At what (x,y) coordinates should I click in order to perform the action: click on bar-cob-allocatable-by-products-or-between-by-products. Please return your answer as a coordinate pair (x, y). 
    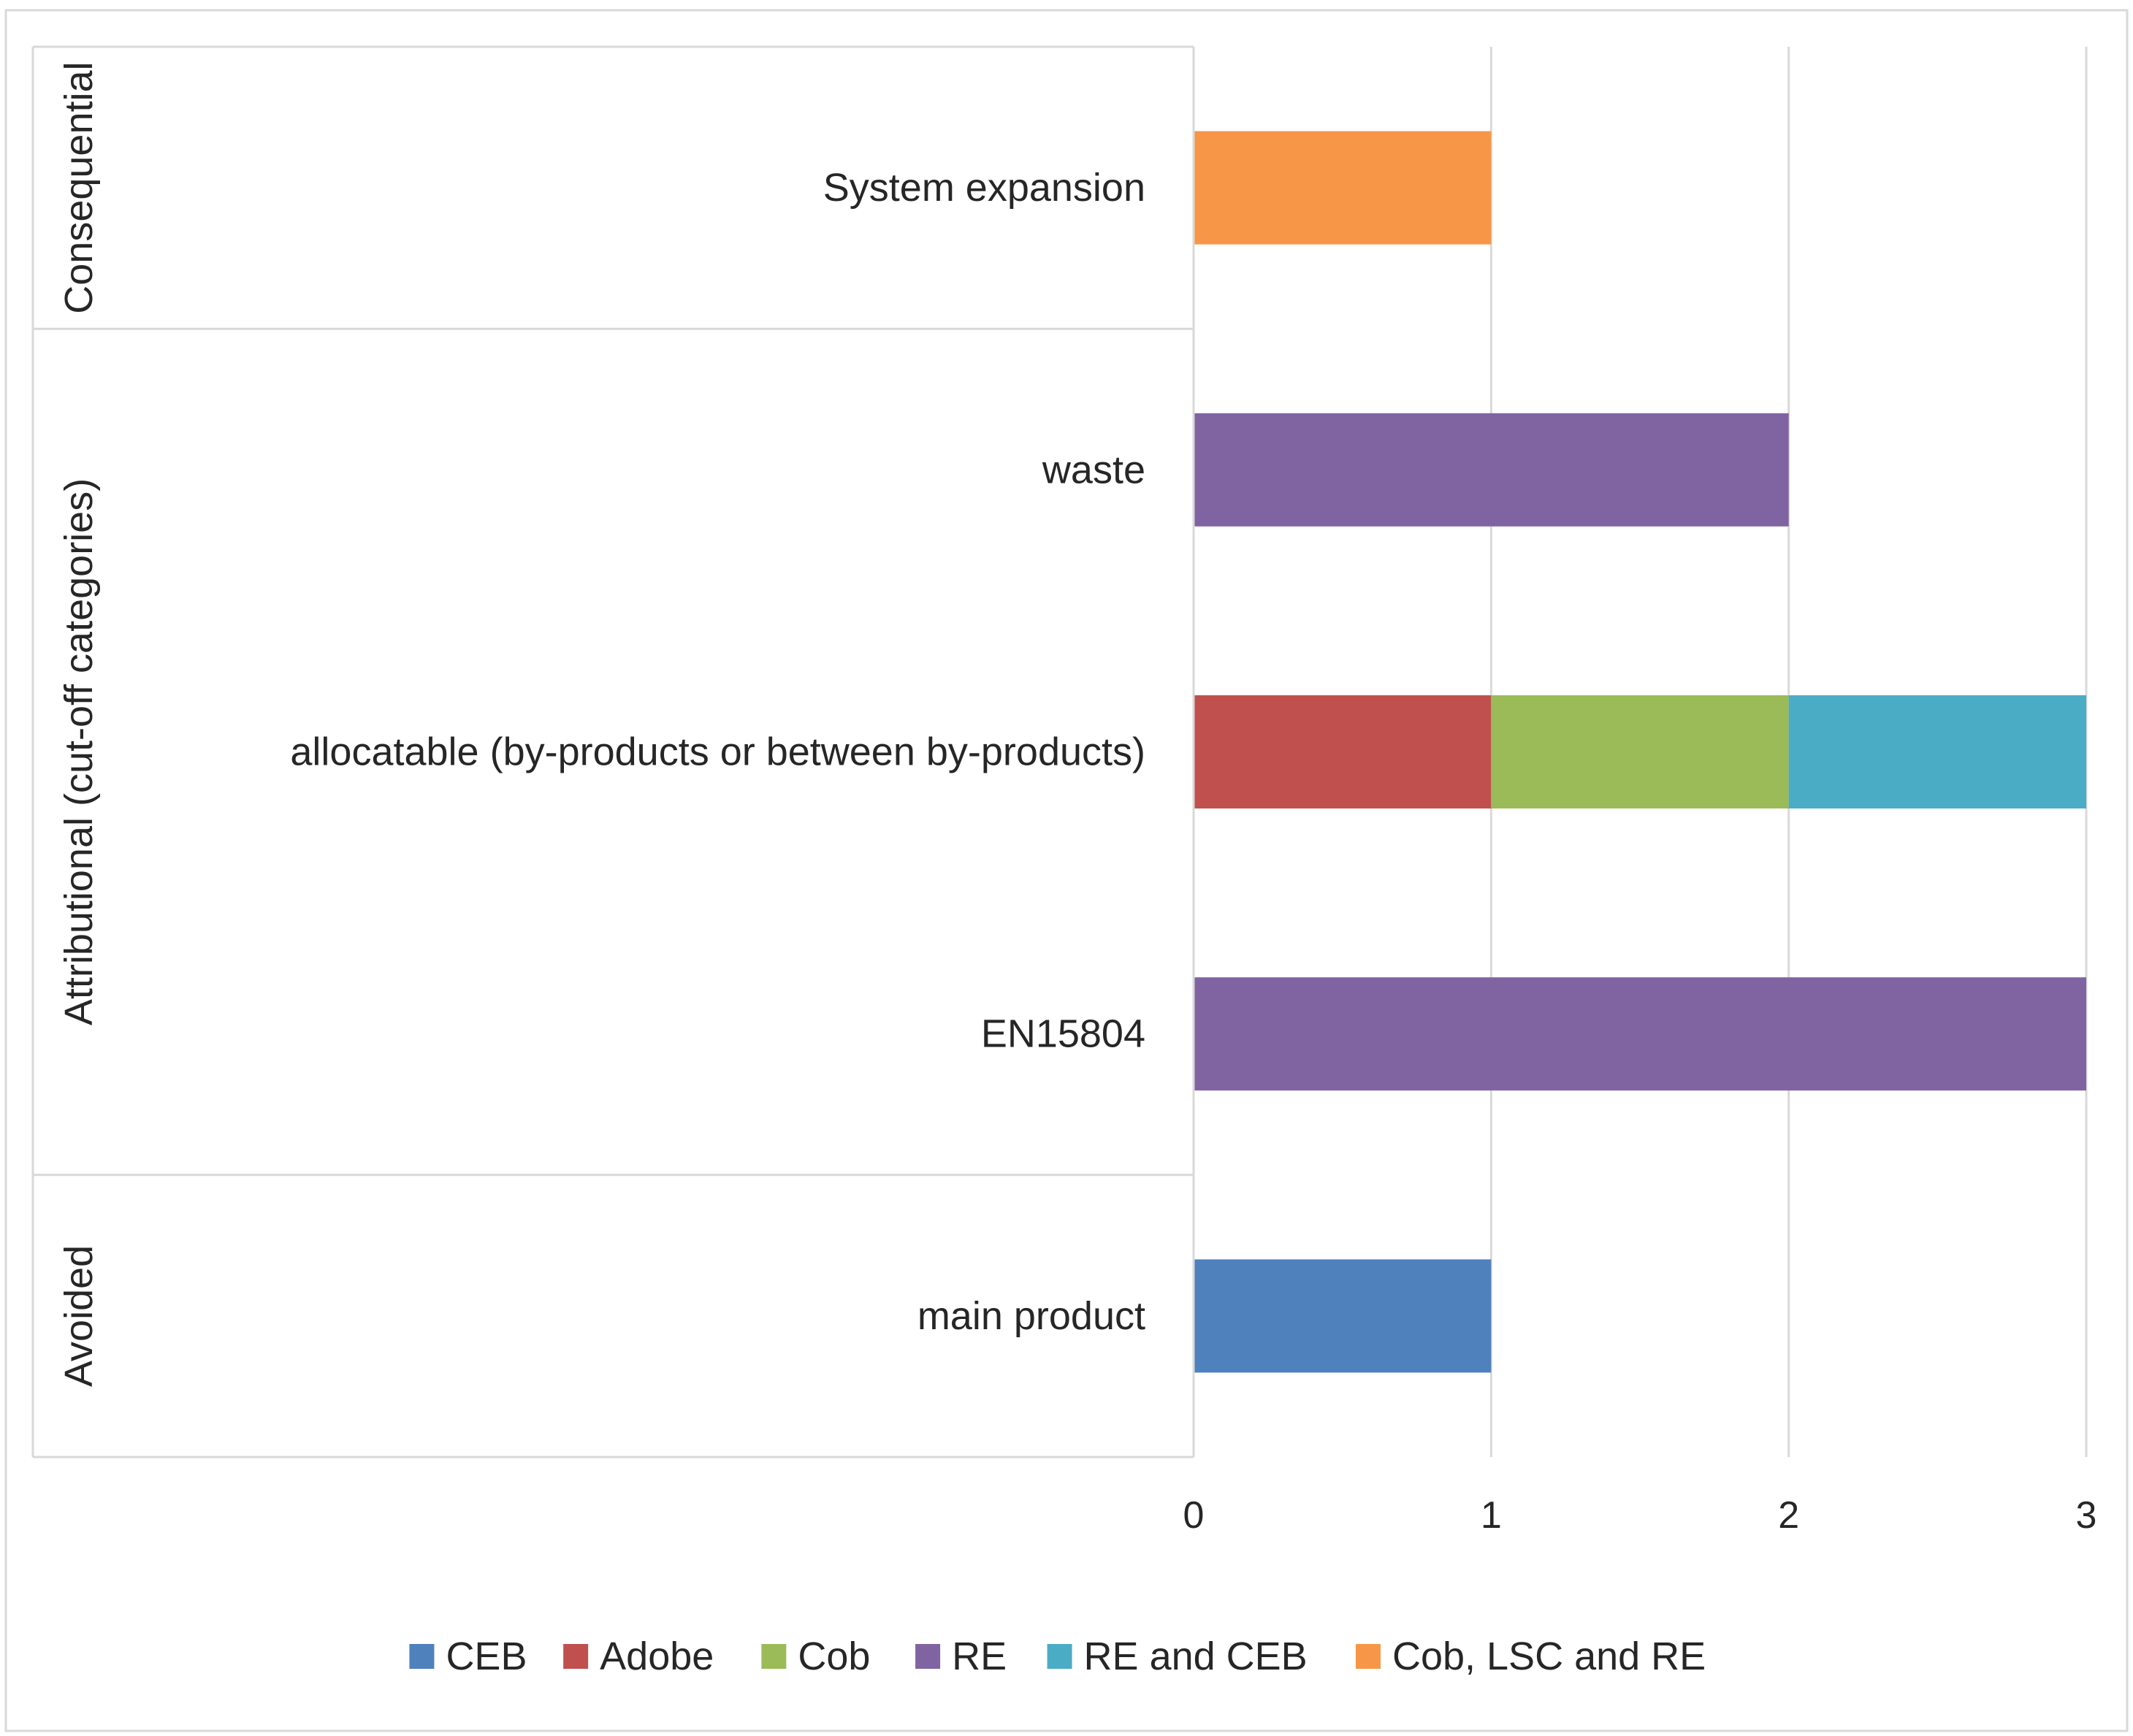
    Looking at the image, I should click on (1640, 752).